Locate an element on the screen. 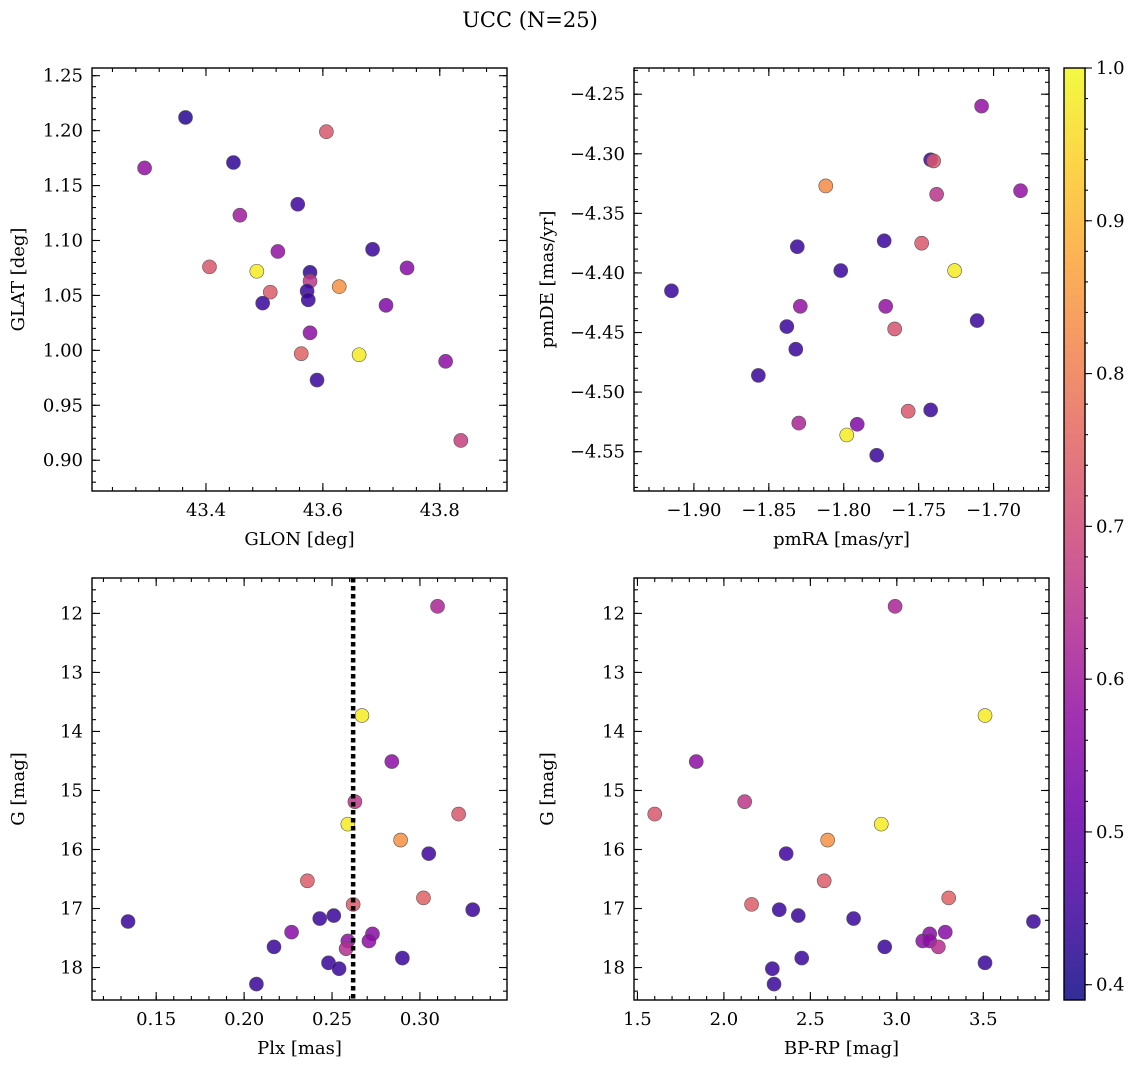 This screenshot has width=1136, height=1067. colorbar-tick-label: 0.9 is located at coordinates (1110, 221).